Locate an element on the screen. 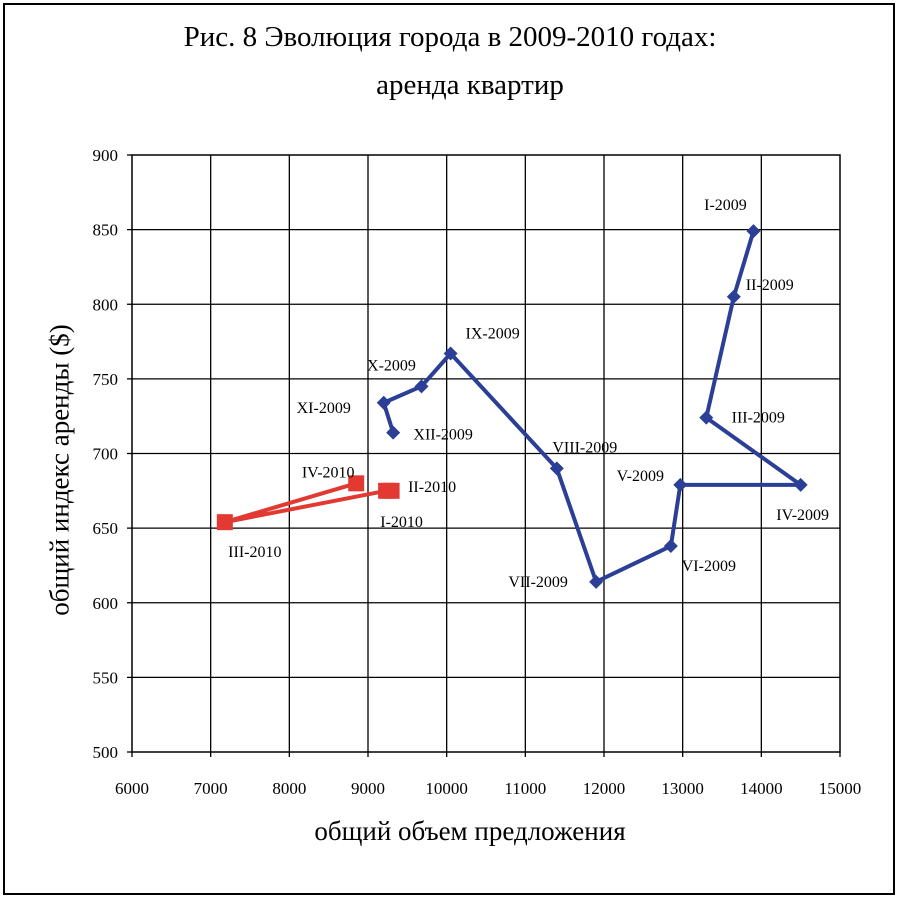 The width and height of the screenshot is (900, 900). x-tick-label: 8000 is located at coordinates (289, 788).